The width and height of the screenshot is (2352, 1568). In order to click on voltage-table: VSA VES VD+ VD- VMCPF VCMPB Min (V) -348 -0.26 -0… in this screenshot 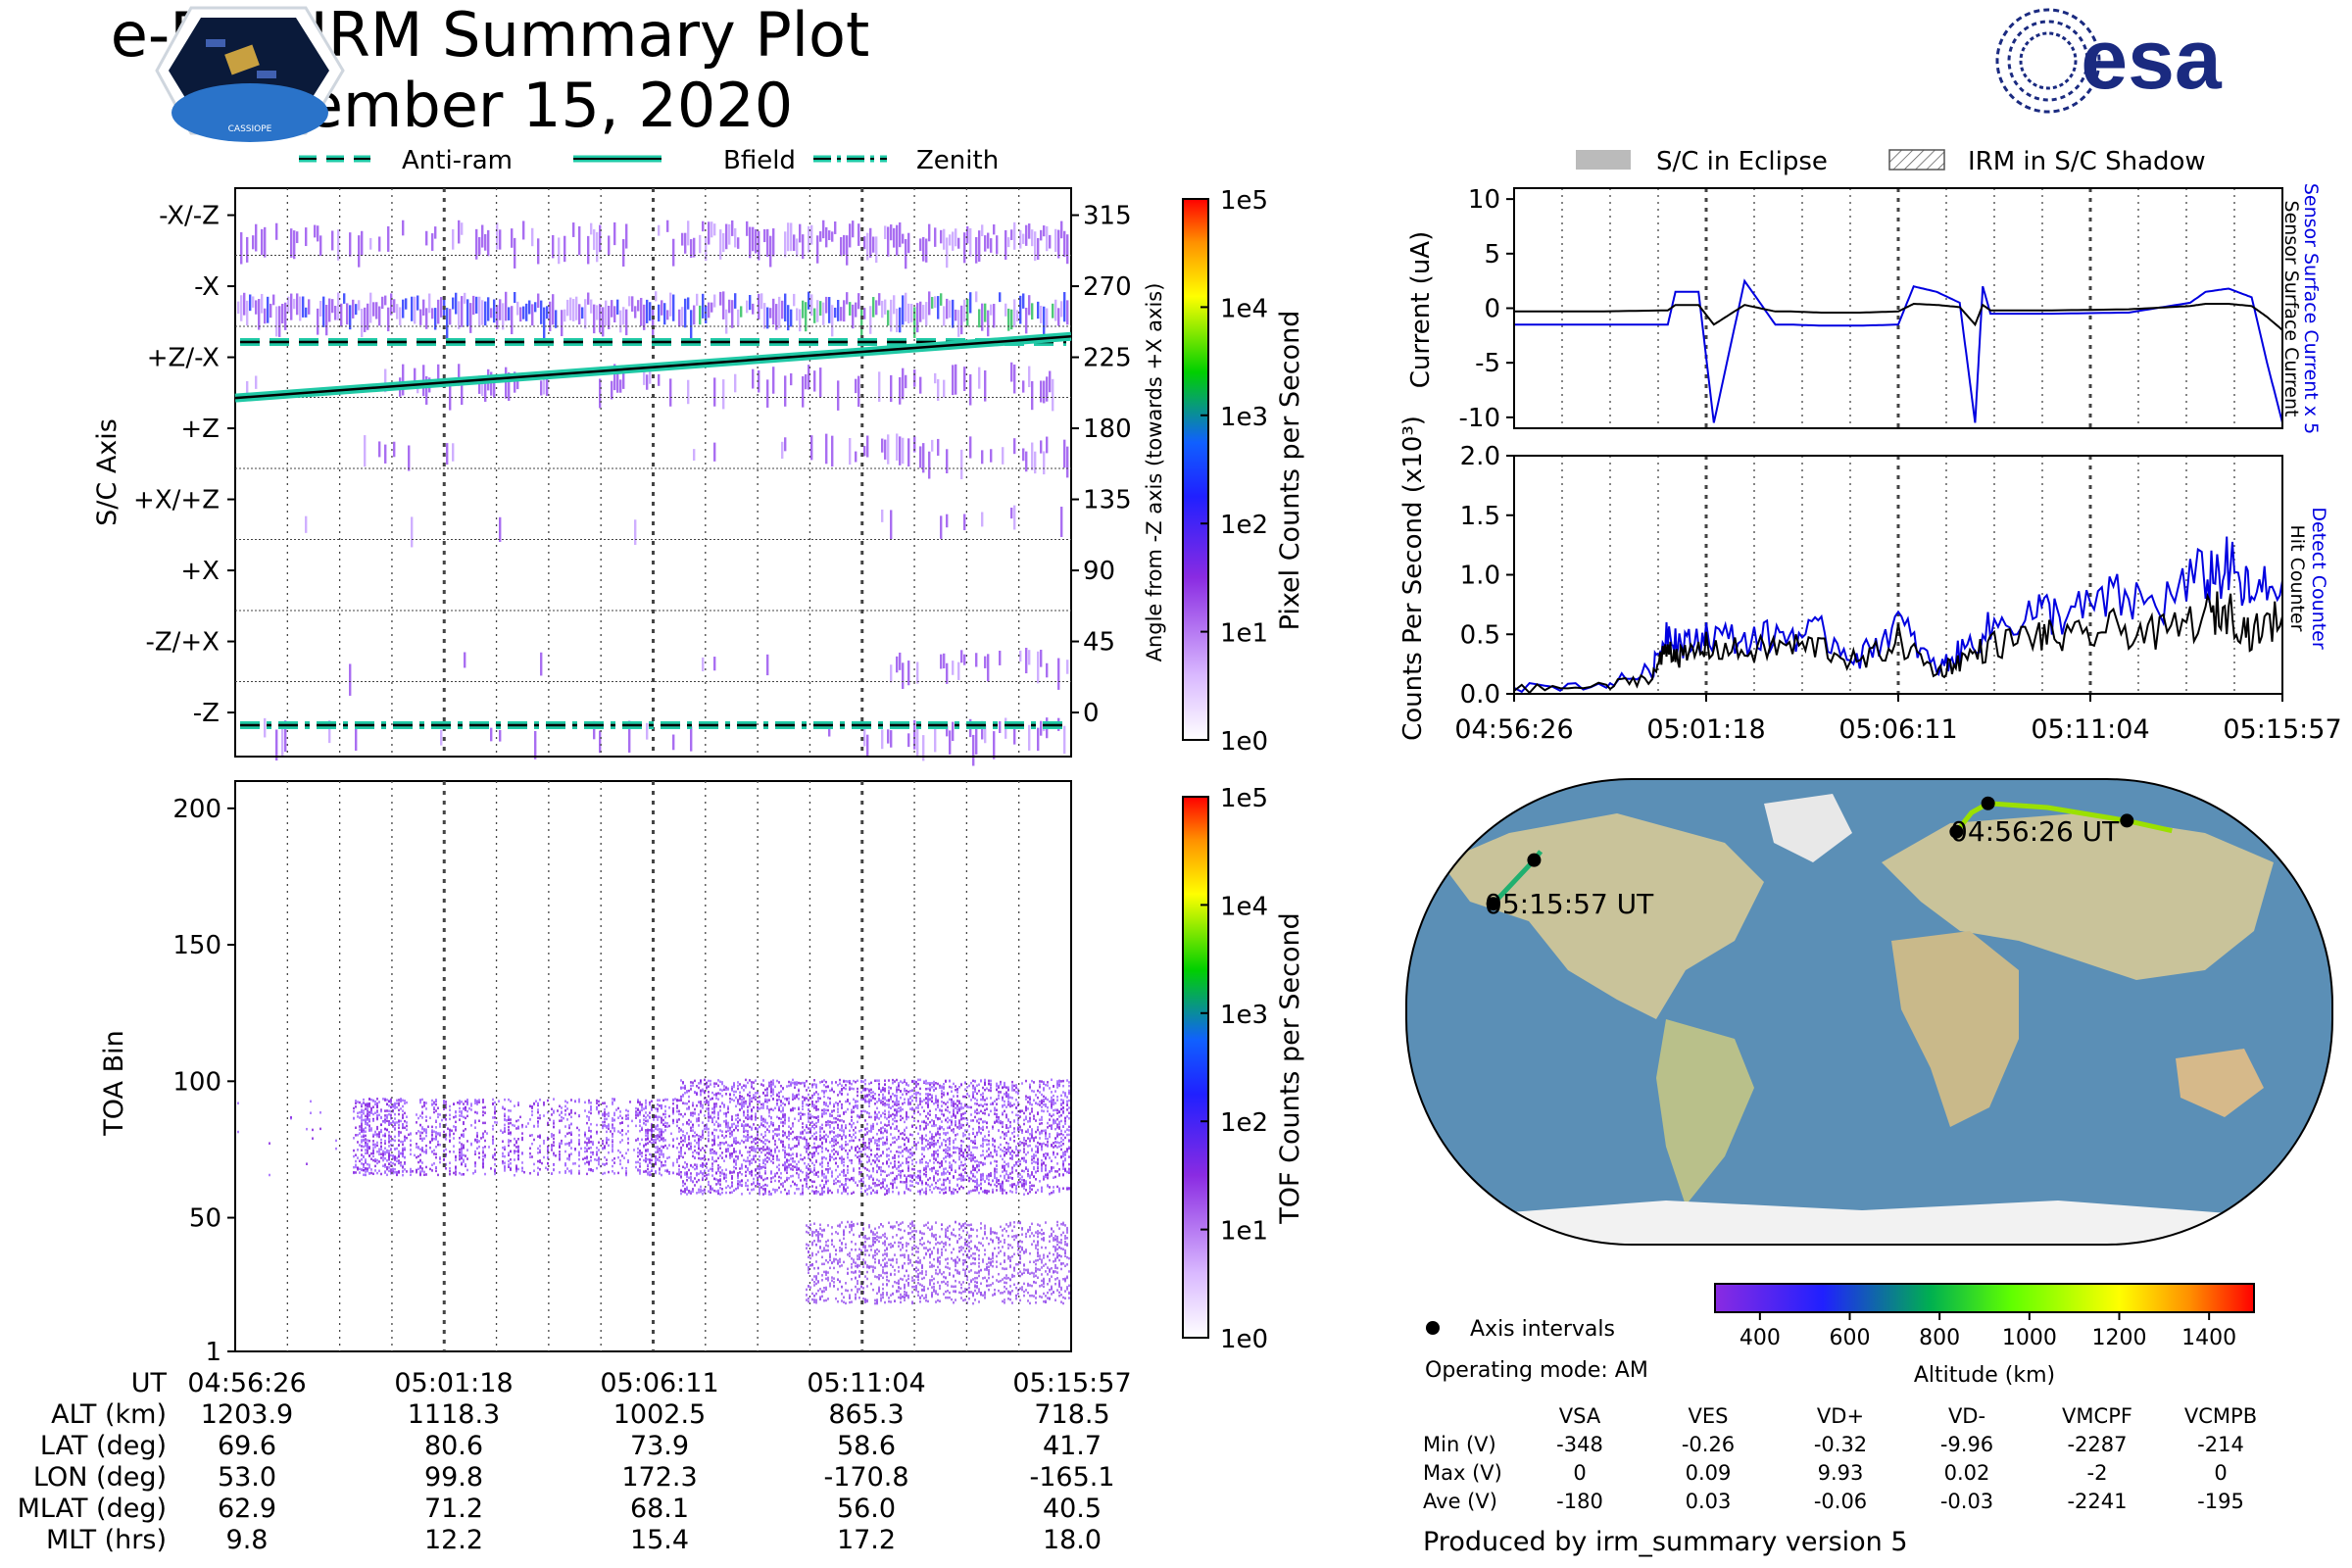, I will do `click(1840, 1458)`.